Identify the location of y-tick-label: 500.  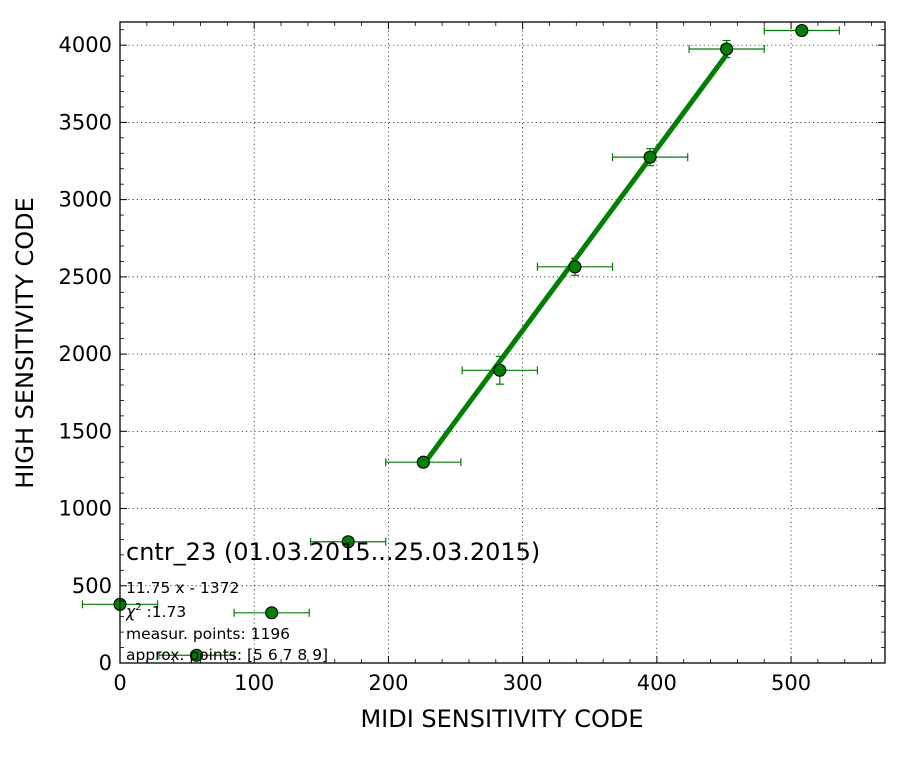
(92, 586).